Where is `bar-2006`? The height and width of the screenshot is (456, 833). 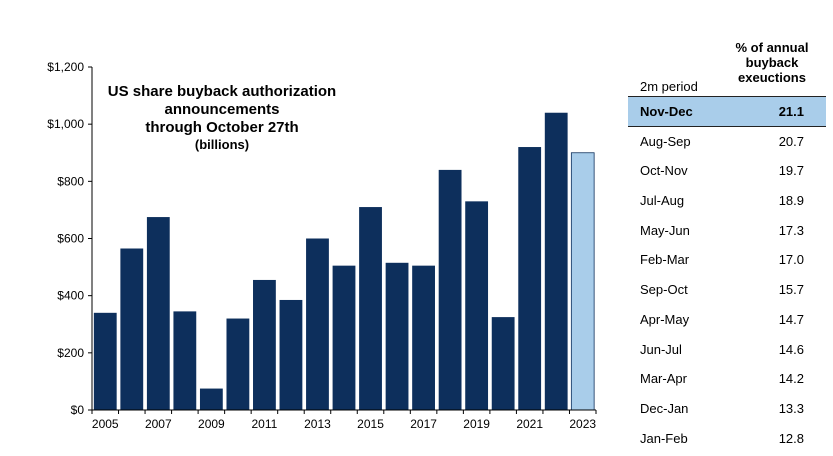
bar-2006 is located at coordinates (132, 329).